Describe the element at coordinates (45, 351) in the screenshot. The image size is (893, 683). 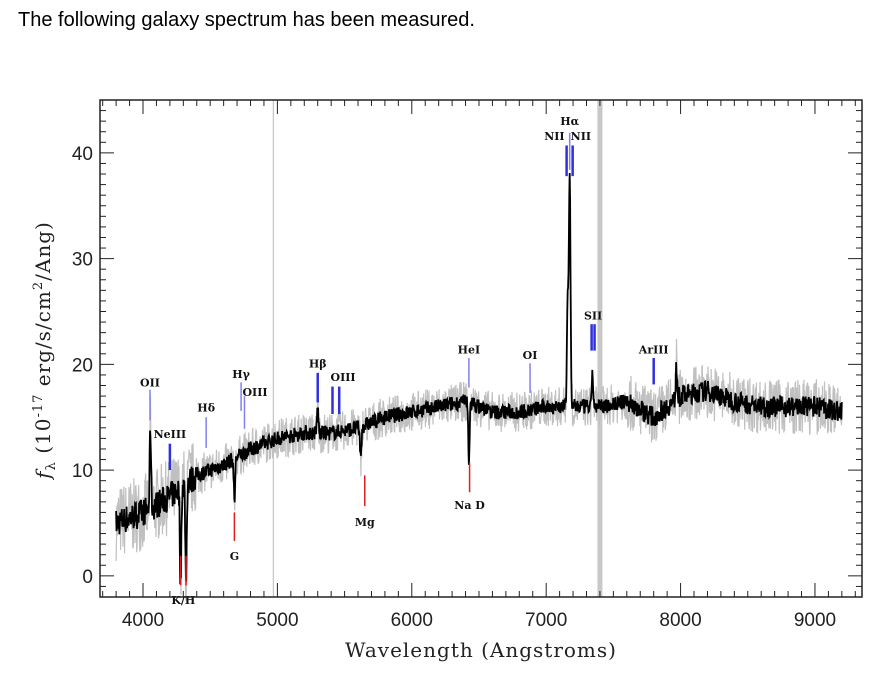
I see `y-axis-title: fλ (10-17 erg/s/cm2/Ang)` at that location.